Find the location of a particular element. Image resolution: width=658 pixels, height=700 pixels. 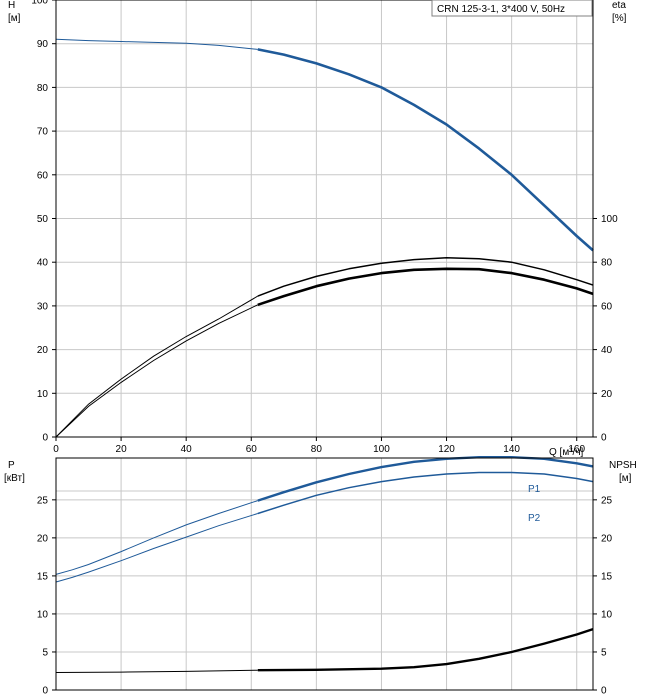

h-tick-label: 80 is located at coordinates (43, 88).